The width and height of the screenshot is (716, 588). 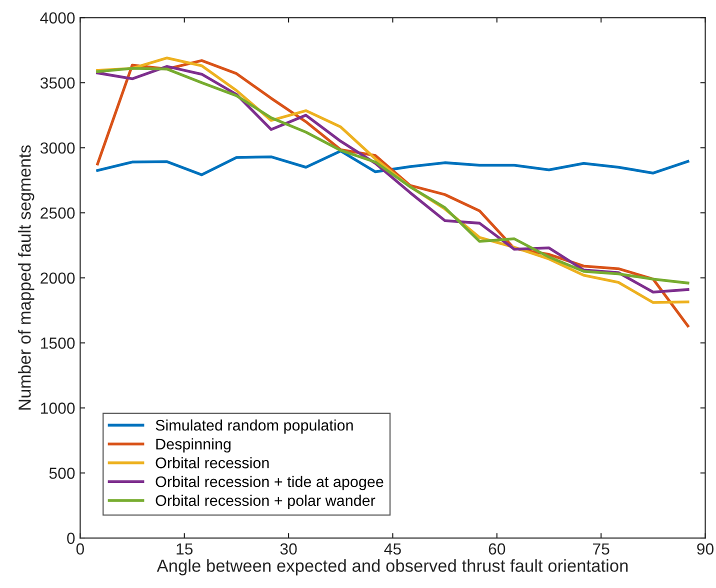 I want to click on x-tick-label: 75, so click(x=601, y=549).